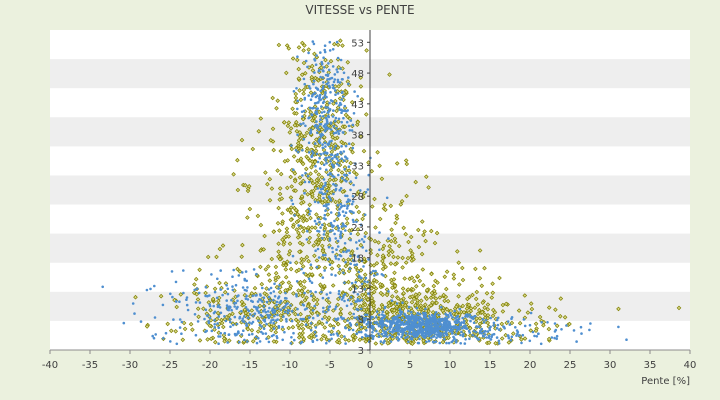  I want to click on y-tick-label: 53, so click(357, 43).